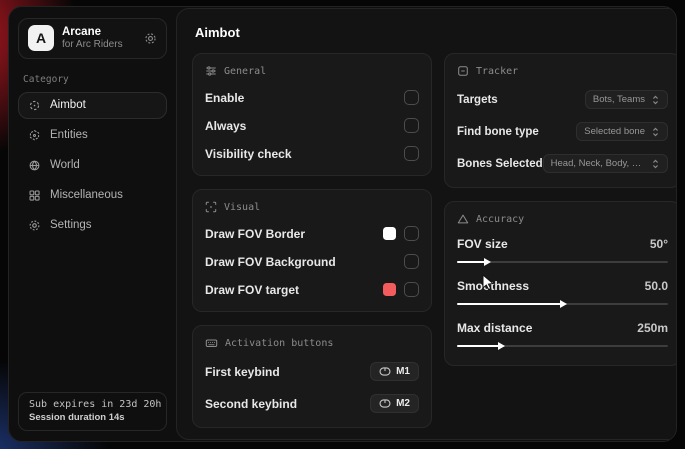 The image size is (685, 449). I want to click on setting-label: First keybind, so click(242, 371).